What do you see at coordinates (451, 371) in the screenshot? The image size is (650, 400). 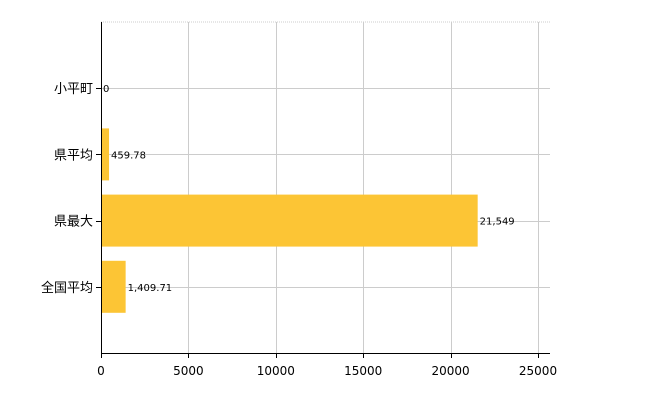 I see `x-tick-label-20000: 20000` at bounding box center [451, 371].